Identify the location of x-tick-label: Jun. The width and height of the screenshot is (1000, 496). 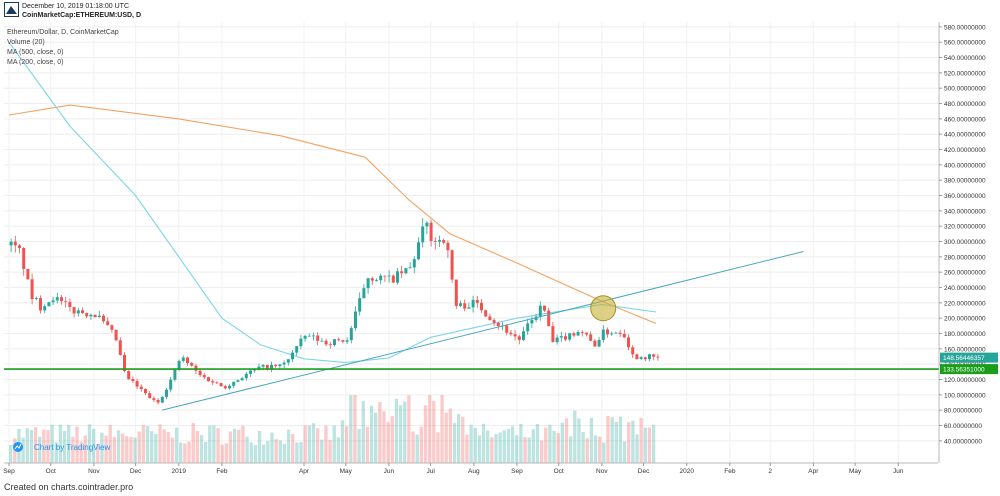
(898, 471).